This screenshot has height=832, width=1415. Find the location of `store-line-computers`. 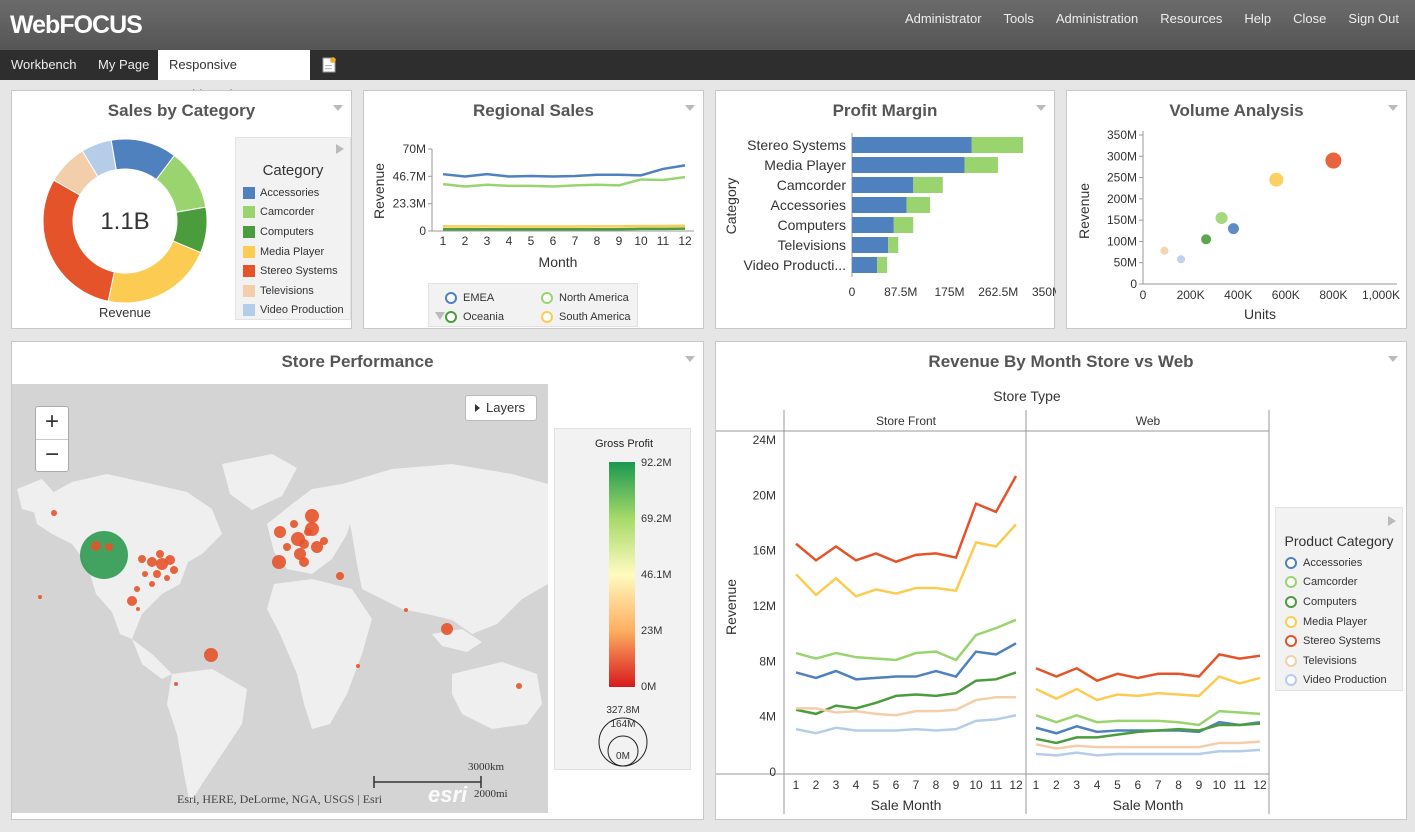

store-line-computers is located at coordinates (906, 693).